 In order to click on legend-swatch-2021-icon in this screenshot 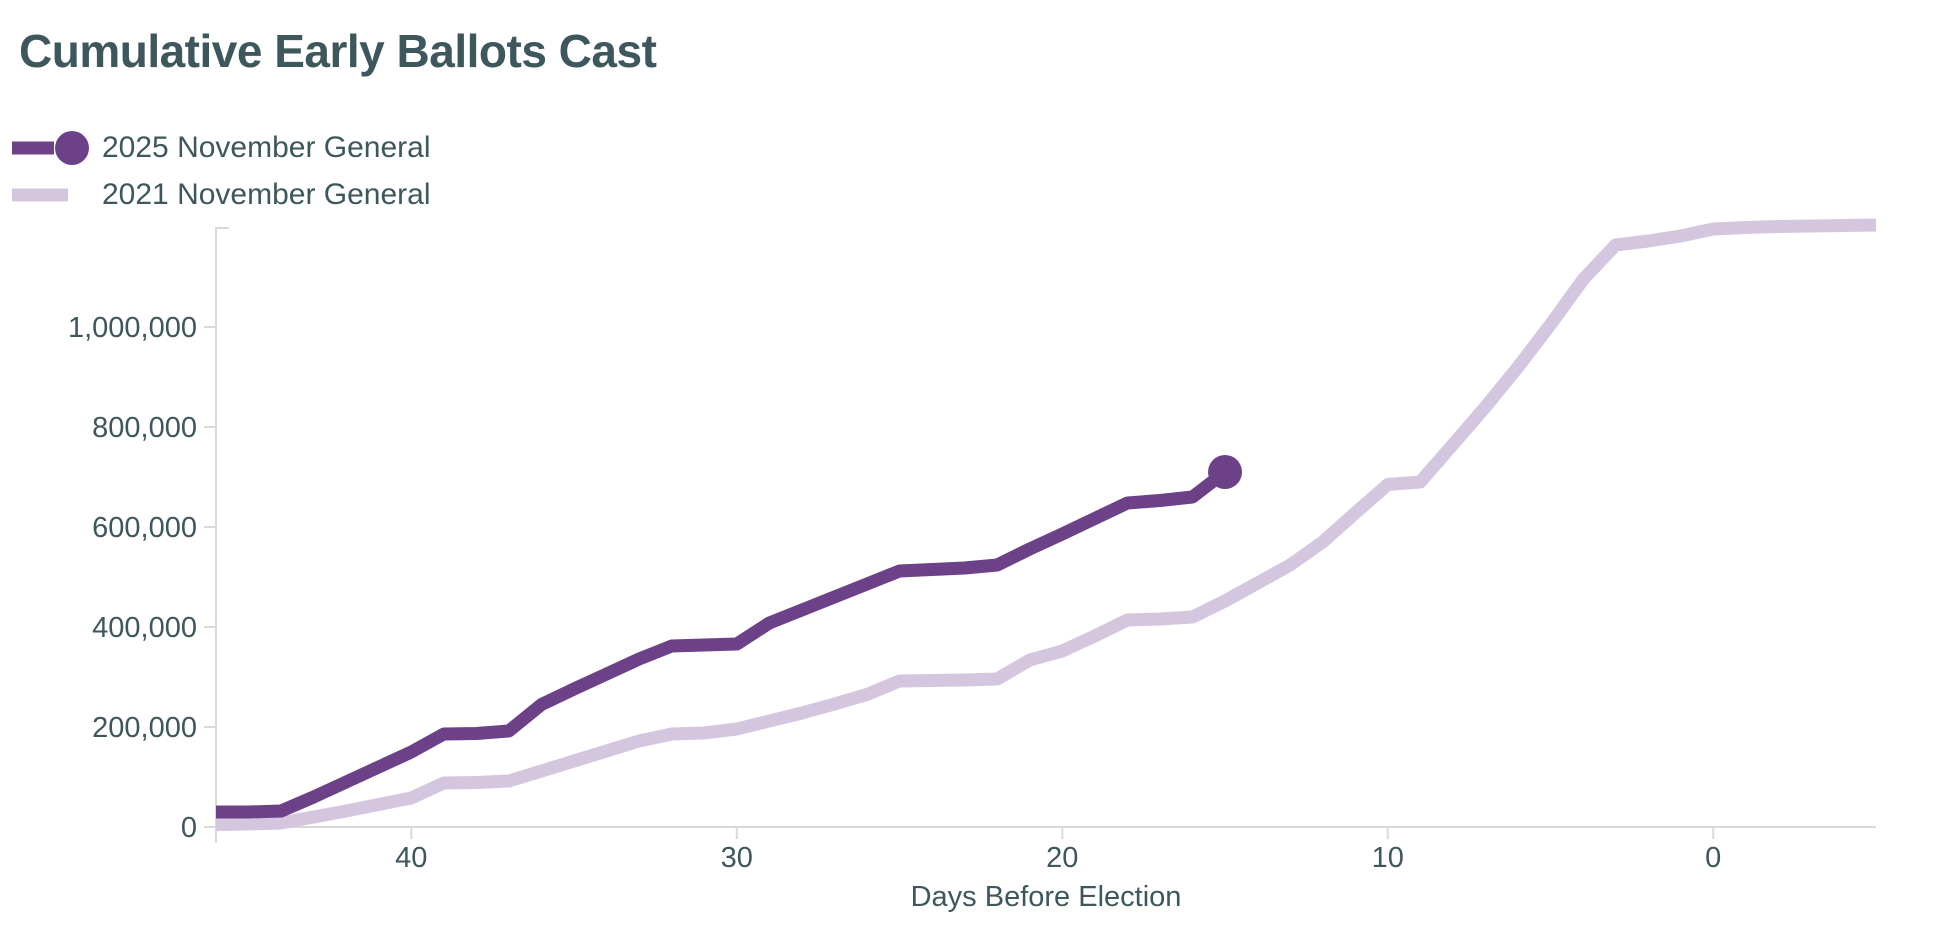, I will do `click(40, 195)`.